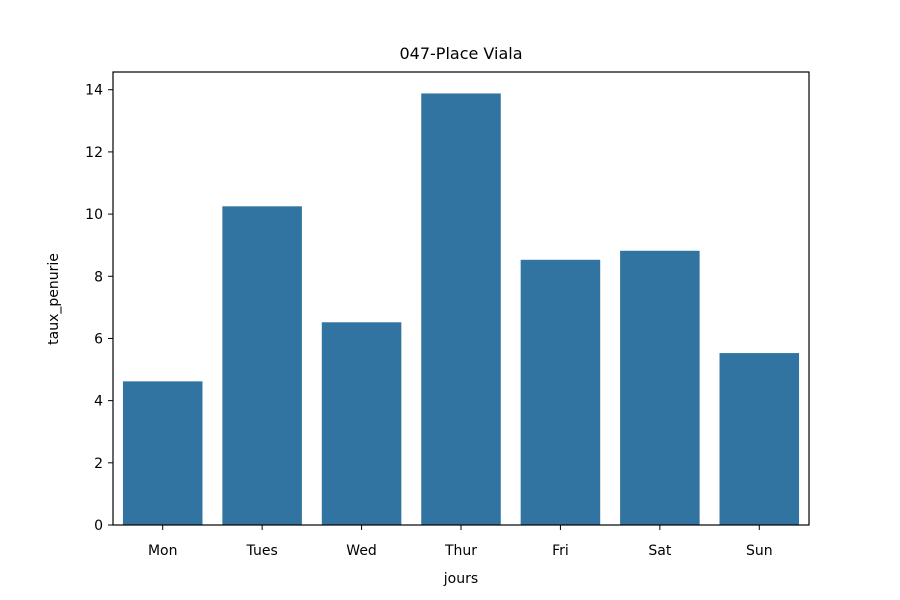 The height and width of the screenshot is (600, 900). What do you see at coordinates (98, 339) in the screenshot?
I see `y-tick-label: 6` at bounding box center [98, 339].